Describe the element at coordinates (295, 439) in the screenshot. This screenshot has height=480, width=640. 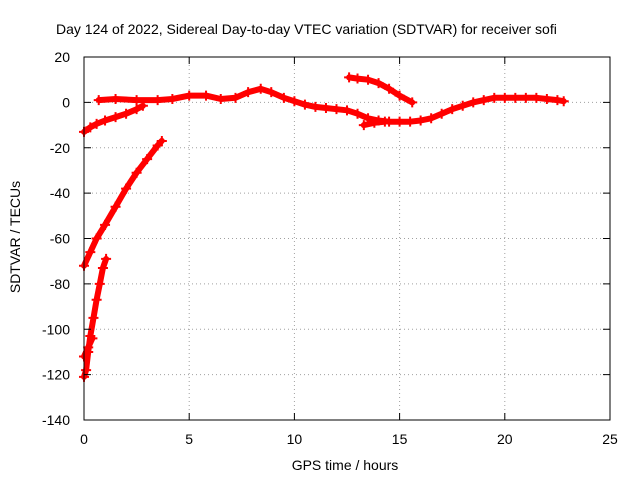
I see `x-tick-label: 10` at that location.